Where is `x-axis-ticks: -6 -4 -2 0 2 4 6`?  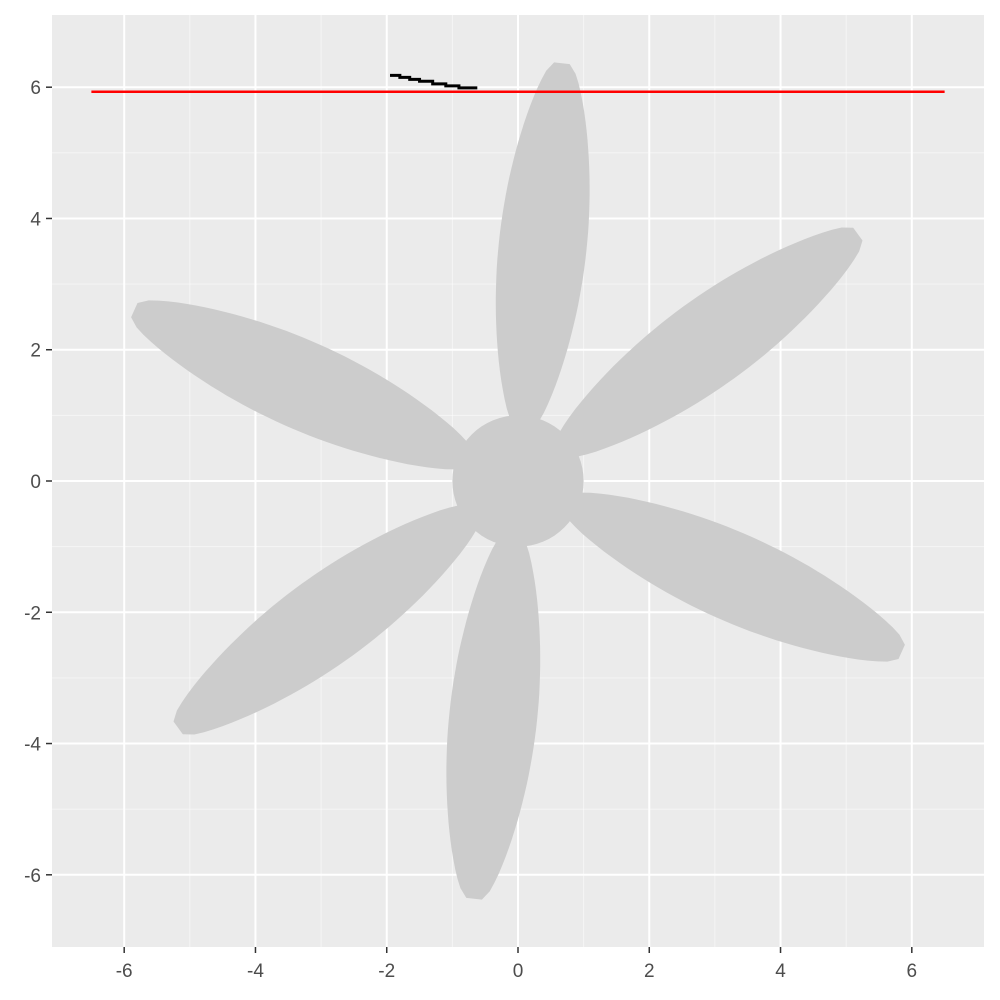
x-axis-ticks: -6 -4 -2 0 2 4 6 is located at coordinates (516, 964).